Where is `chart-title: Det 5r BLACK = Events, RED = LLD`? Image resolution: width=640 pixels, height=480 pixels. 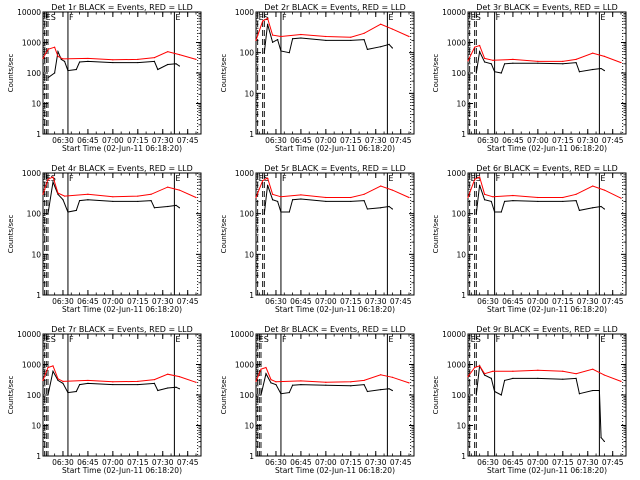
chart-title: Det 5r BLACK = Events, RED = LLD is located at coordinates (335, 168).